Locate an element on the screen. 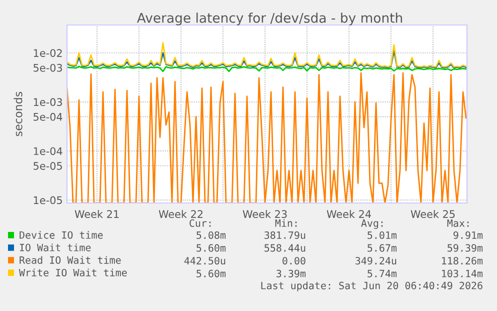 Image resolution: width=497 pixels, height=311 pixels. text: 59.39m is located at coordinates (465, 248).